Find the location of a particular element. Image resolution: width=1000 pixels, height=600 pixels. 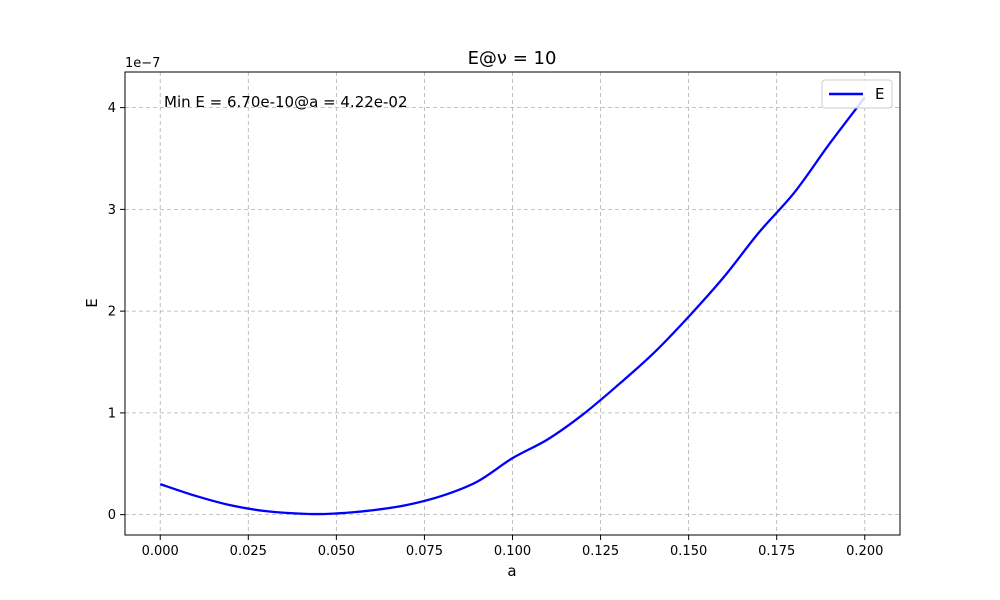

x-tick-label: 0.125 is located at coordinates (600, 551).